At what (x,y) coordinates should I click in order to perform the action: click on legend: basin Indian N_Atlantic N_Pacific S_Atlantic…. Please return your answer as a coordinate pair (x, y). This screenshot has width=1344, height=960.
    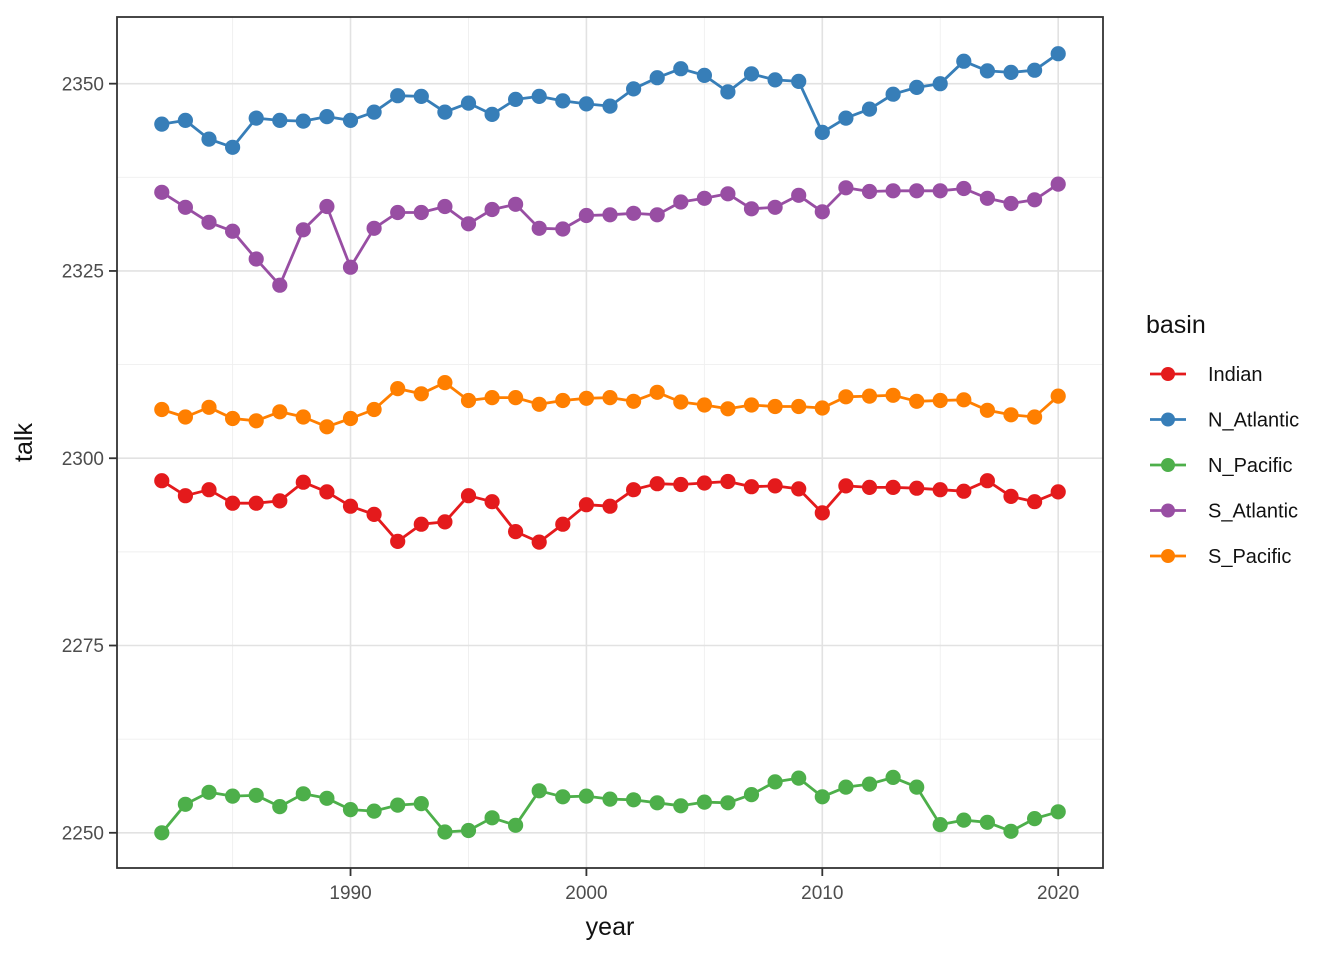
    Looking at the image, I should click on (1222, 439).